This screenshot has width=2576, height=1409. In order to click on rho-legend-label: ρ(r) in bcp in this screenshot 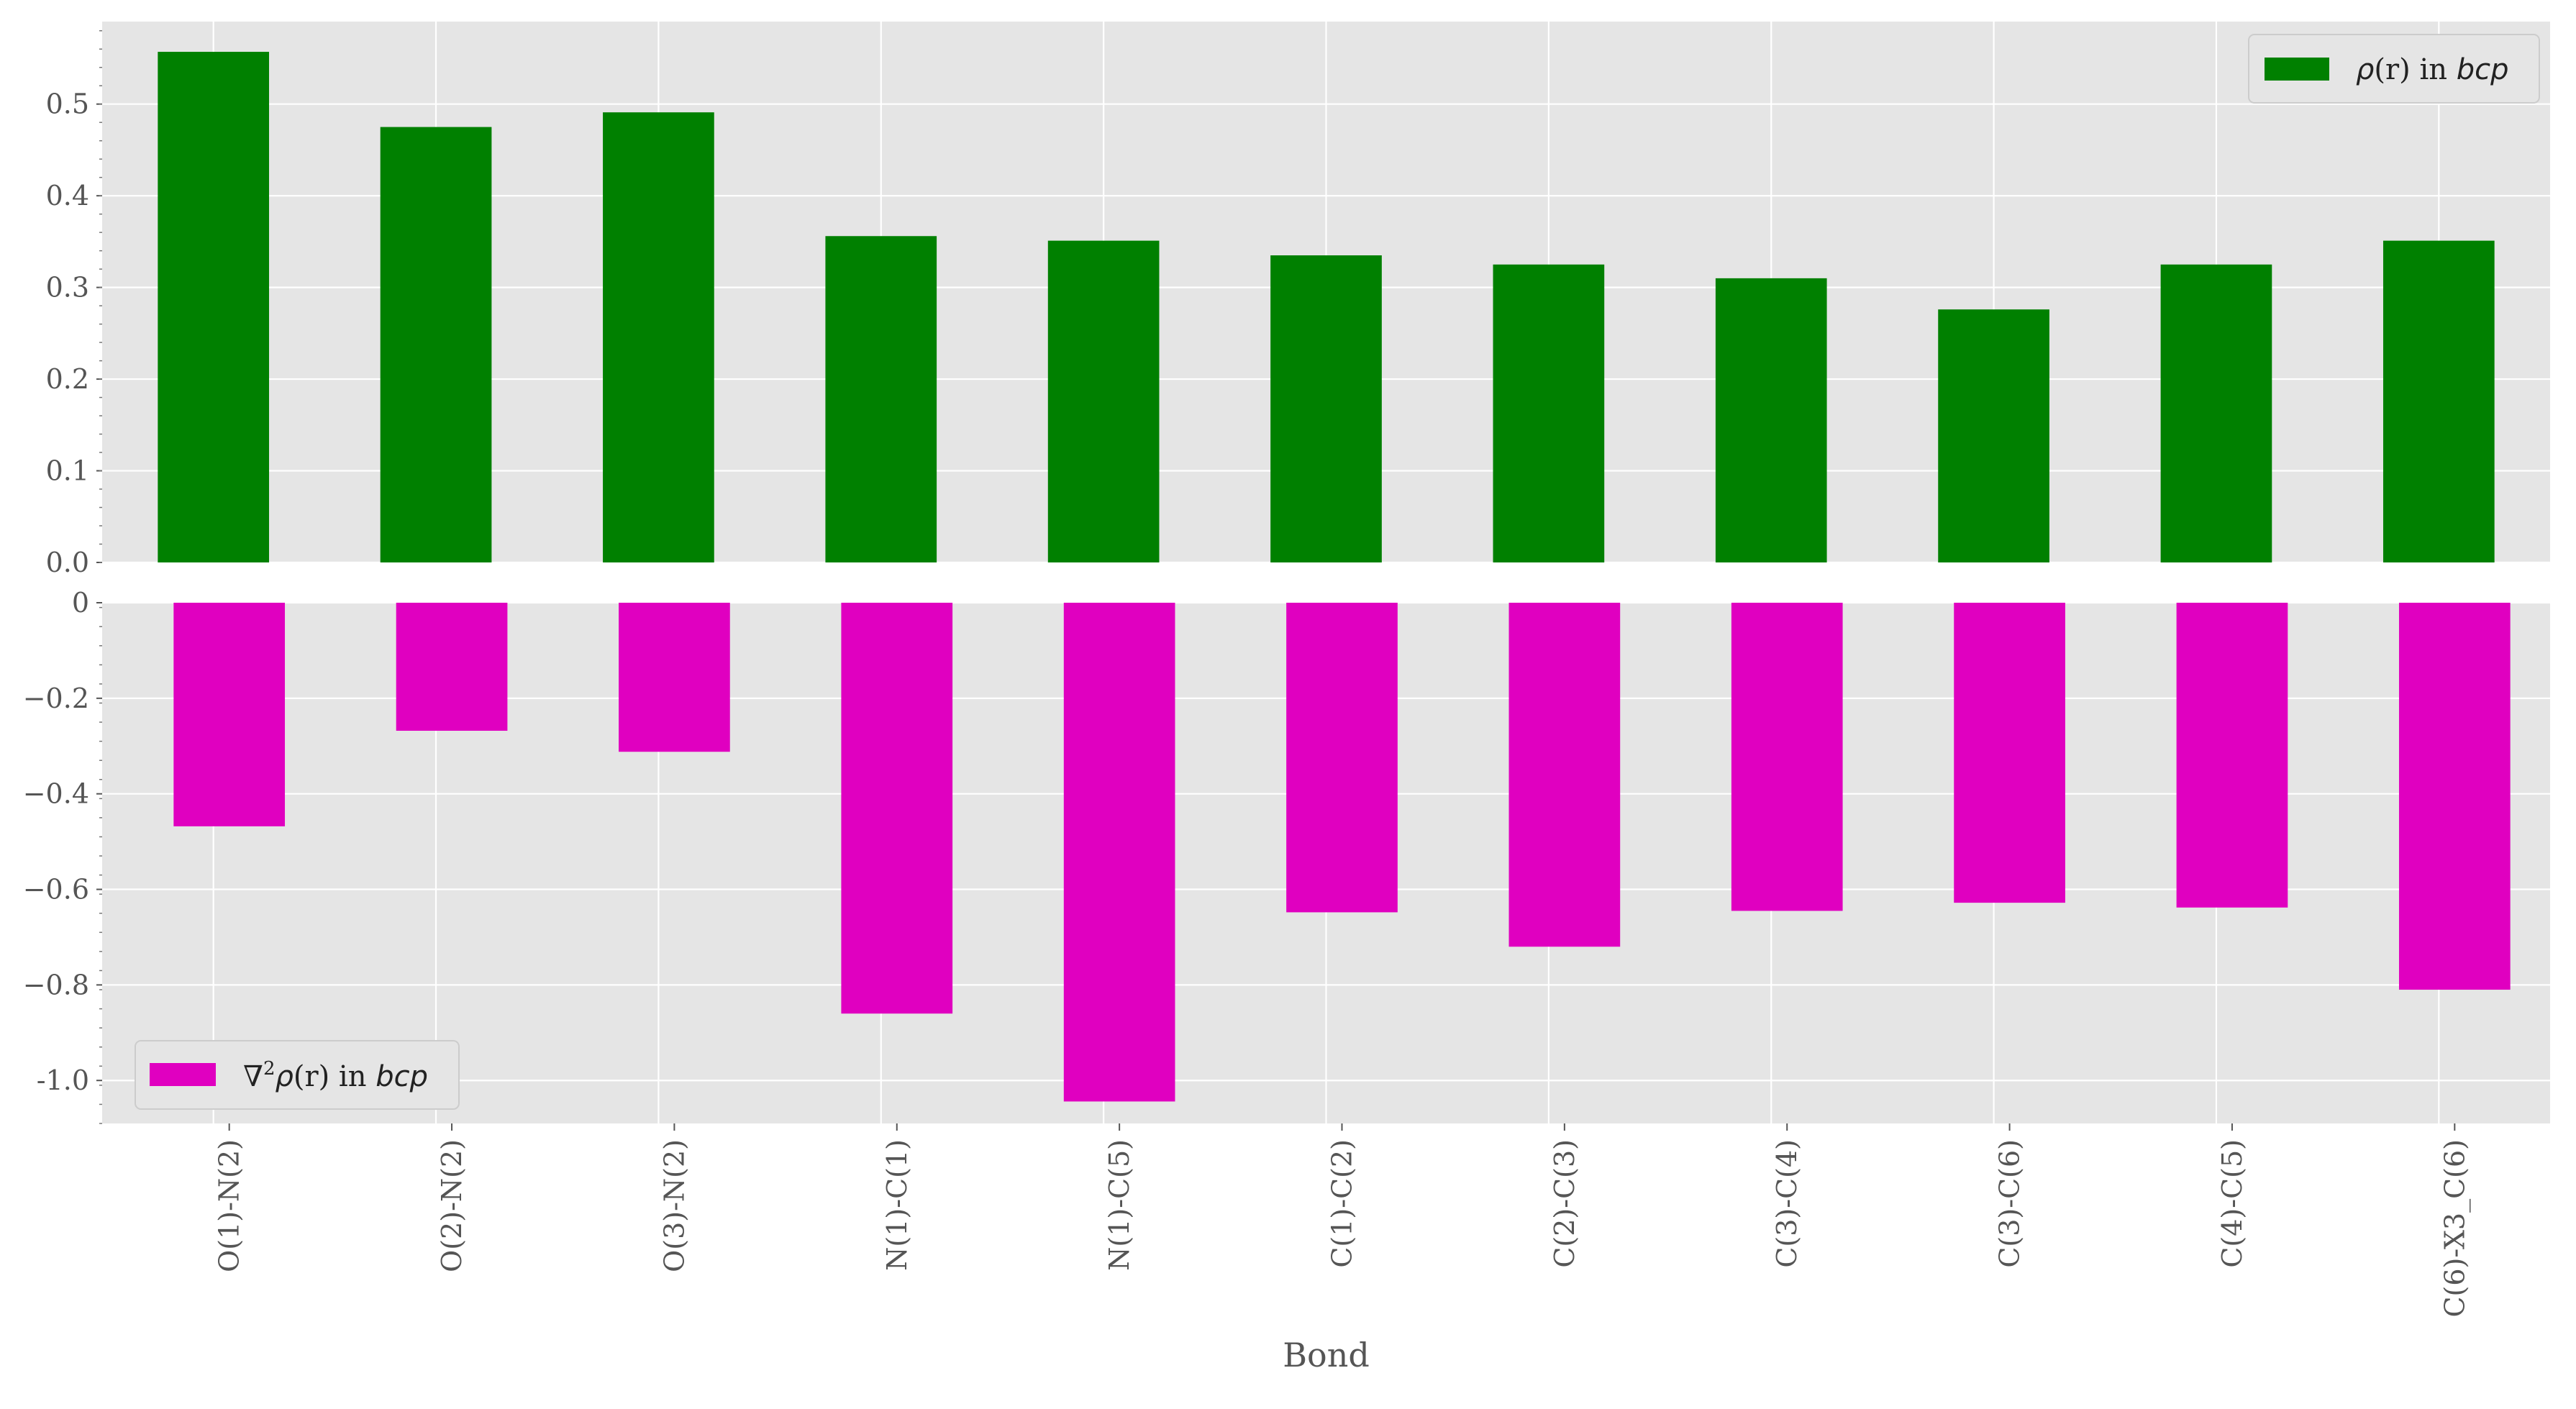, I will do `click(2432, 69)`.